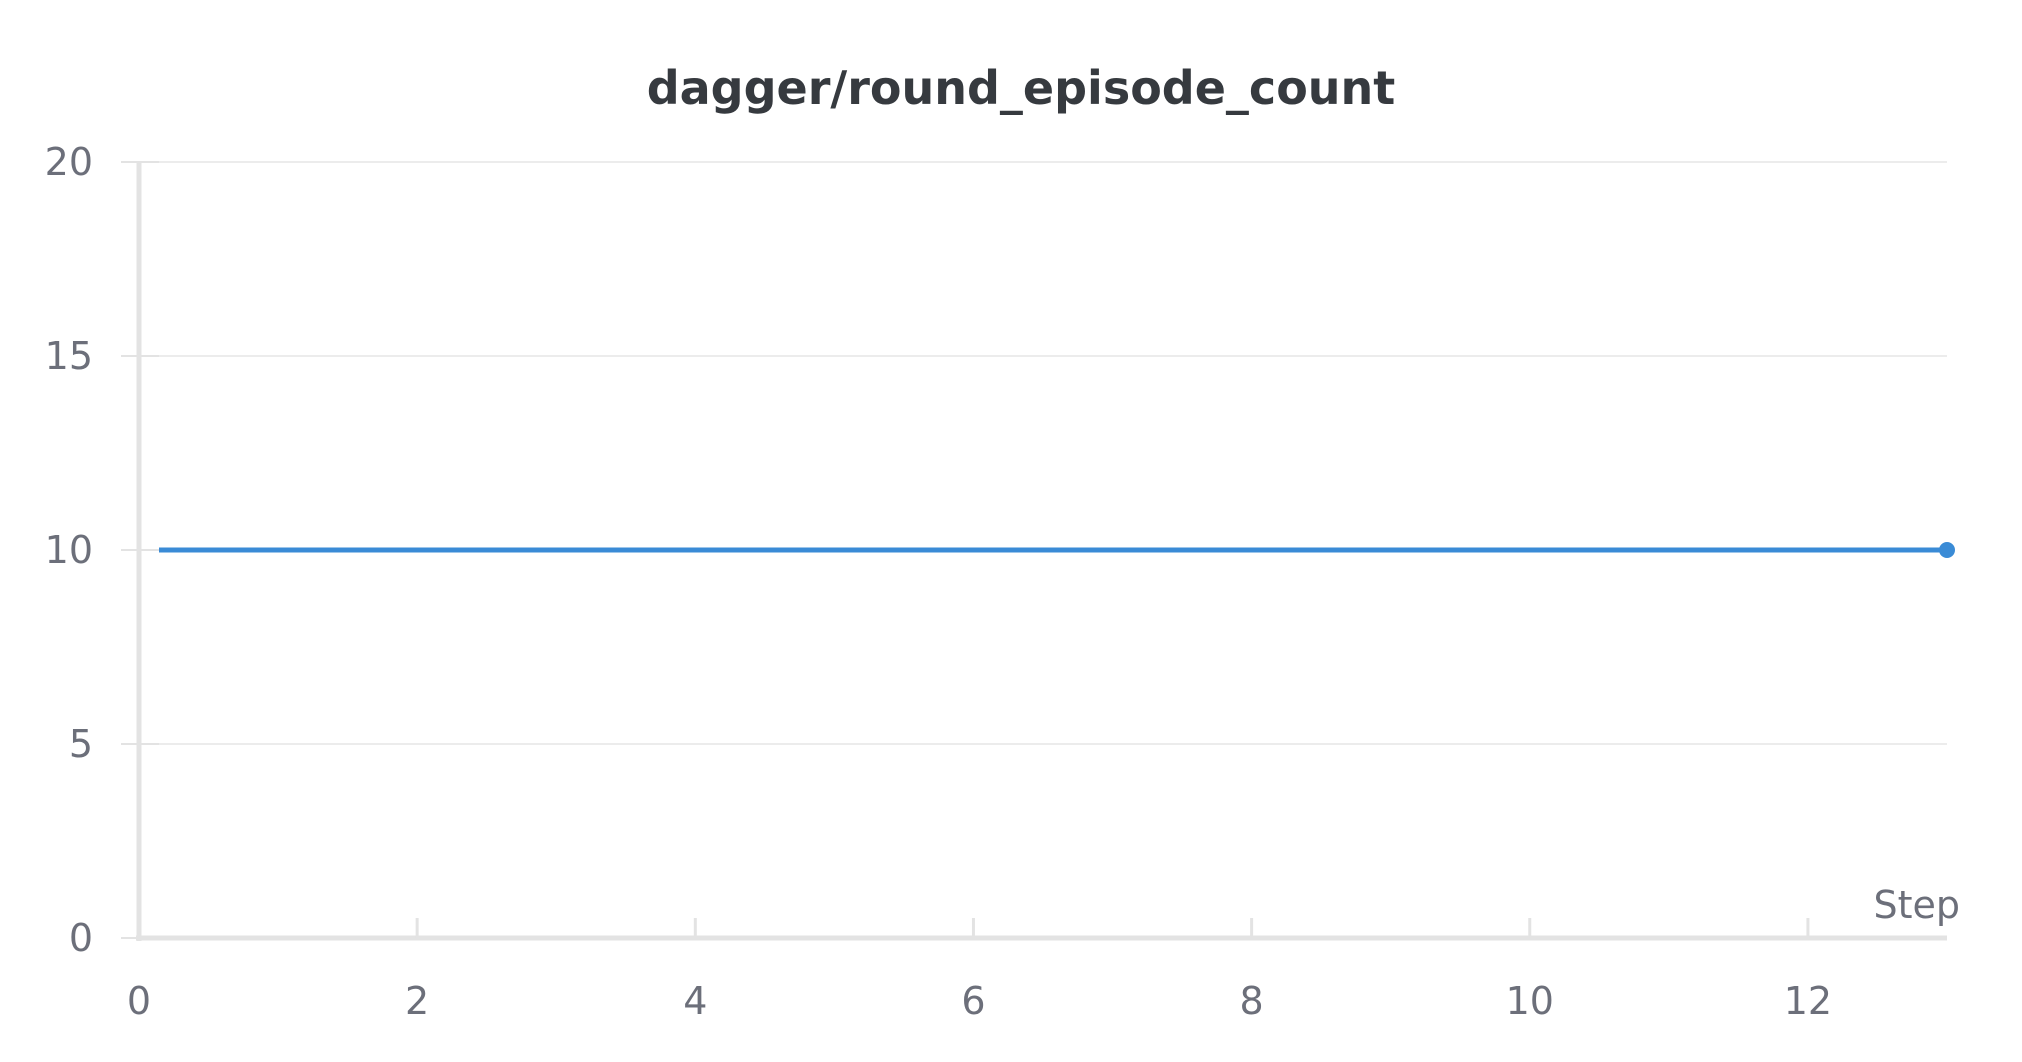 The image size is (2022, 1062). Describe the element at coordinates (81, 744) in the screenshot. I see `y-tick-label: 5` at that location.